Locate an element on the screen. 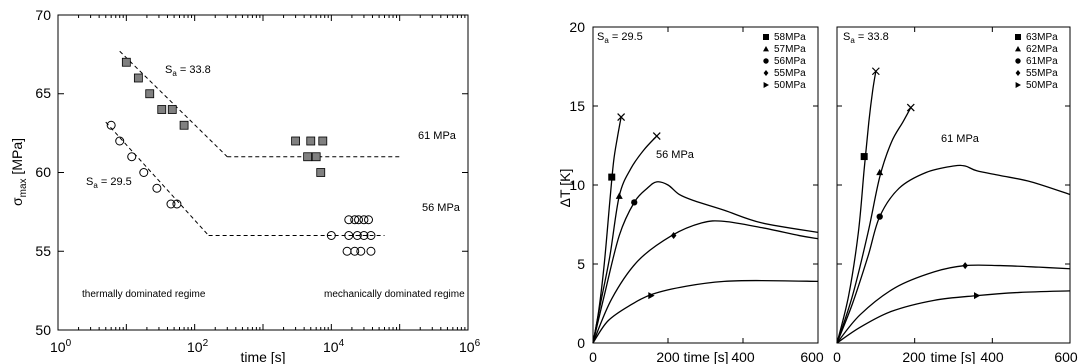  y-tick-label: 0 is located at coordinates (581, 343).